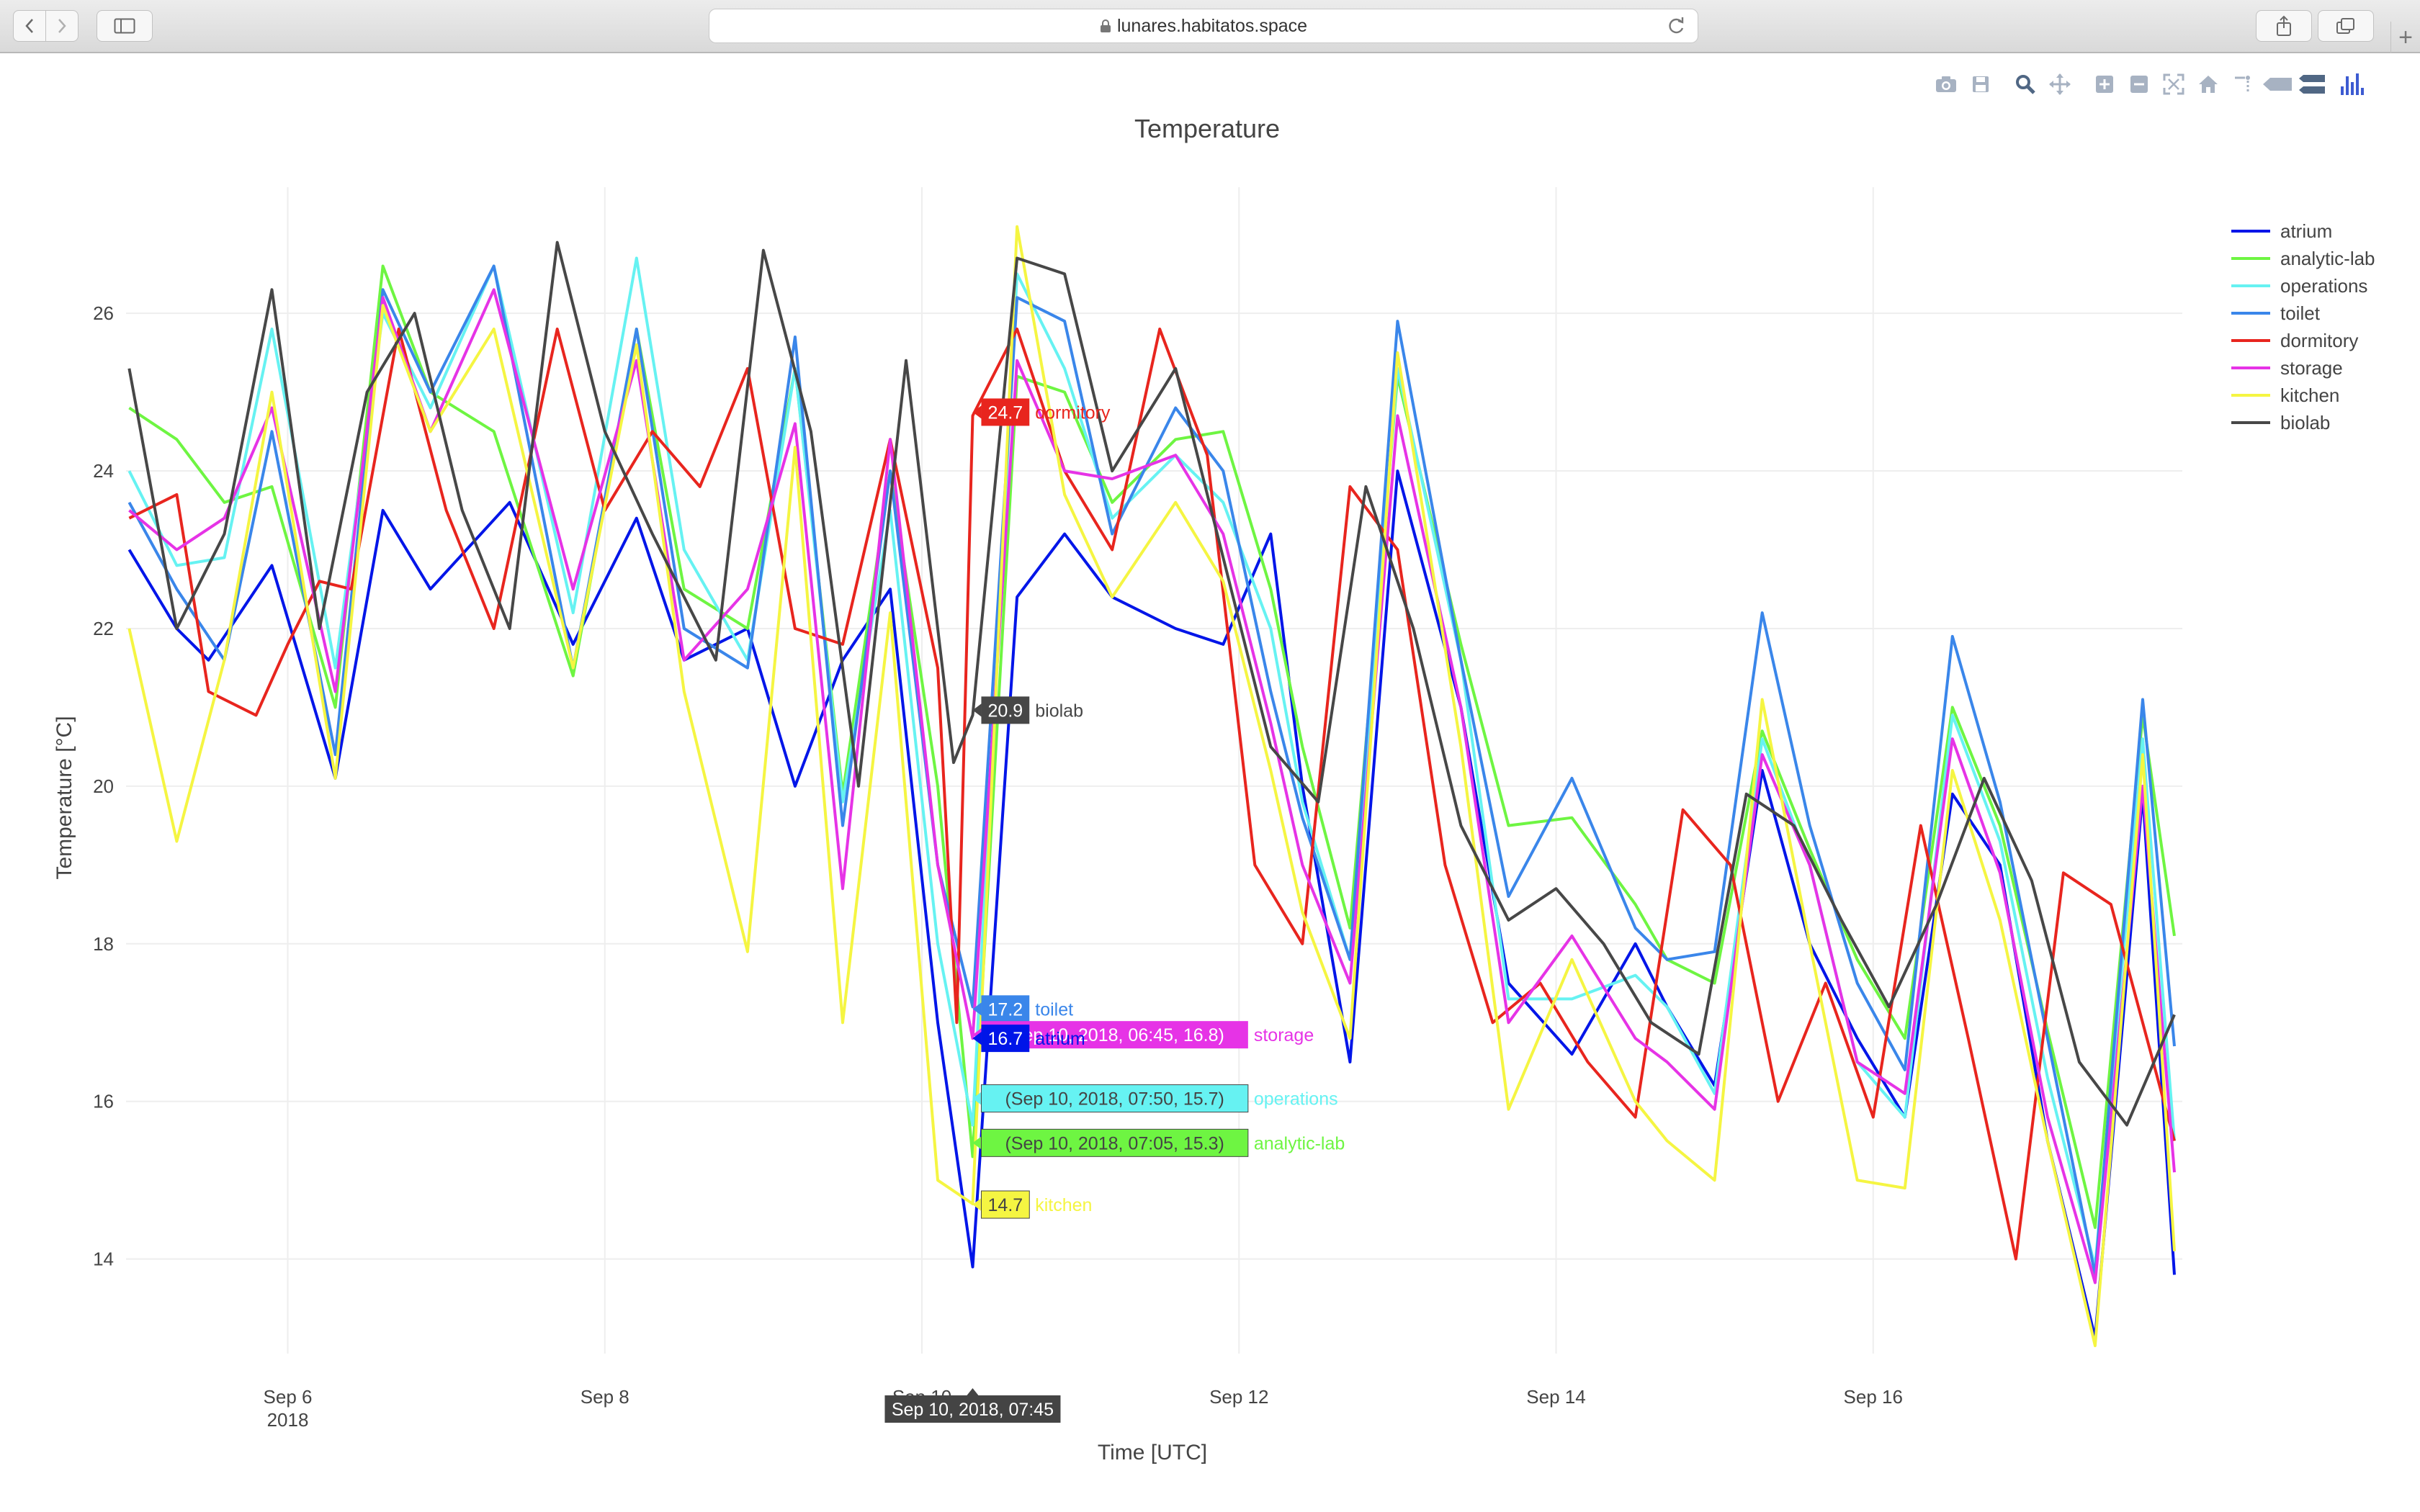 The image size is (2420, 1512). I want to click on chart-title: Temperature, so click(1207, 128).